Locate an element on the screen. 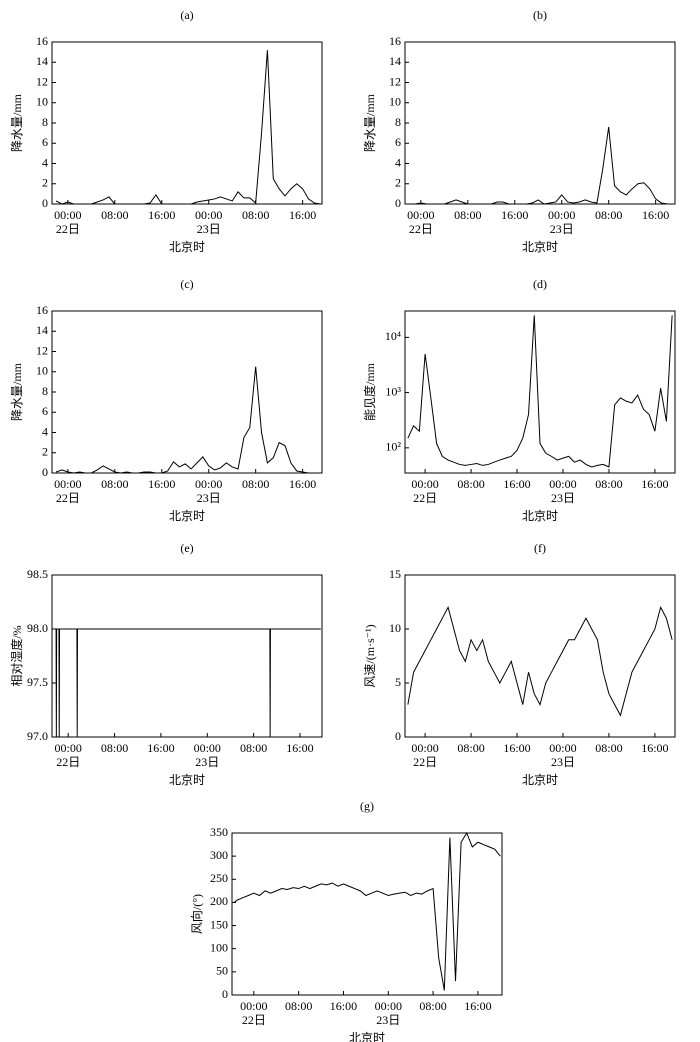 This screenshot has width=700, height=1042. y-tick-label: 98.0 is located at coordinates (37, 628).